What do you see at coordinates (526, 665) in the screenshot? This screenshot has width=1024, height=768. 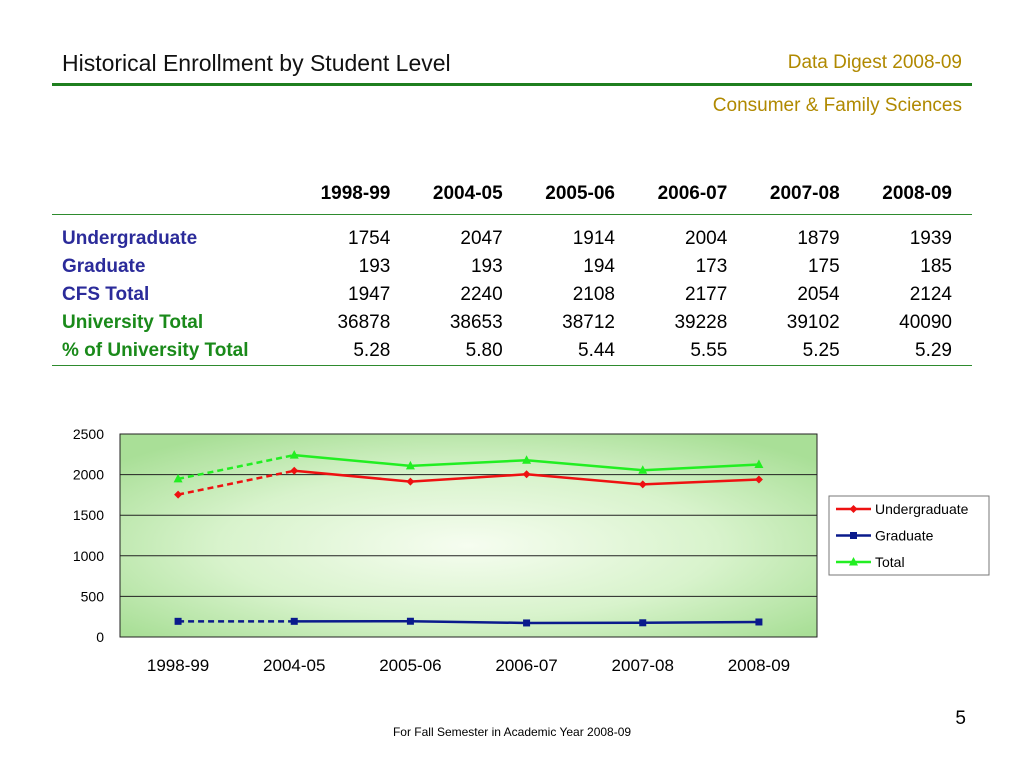 I see `x-tick-label: 2006-07` at bounding box center [526, 665].